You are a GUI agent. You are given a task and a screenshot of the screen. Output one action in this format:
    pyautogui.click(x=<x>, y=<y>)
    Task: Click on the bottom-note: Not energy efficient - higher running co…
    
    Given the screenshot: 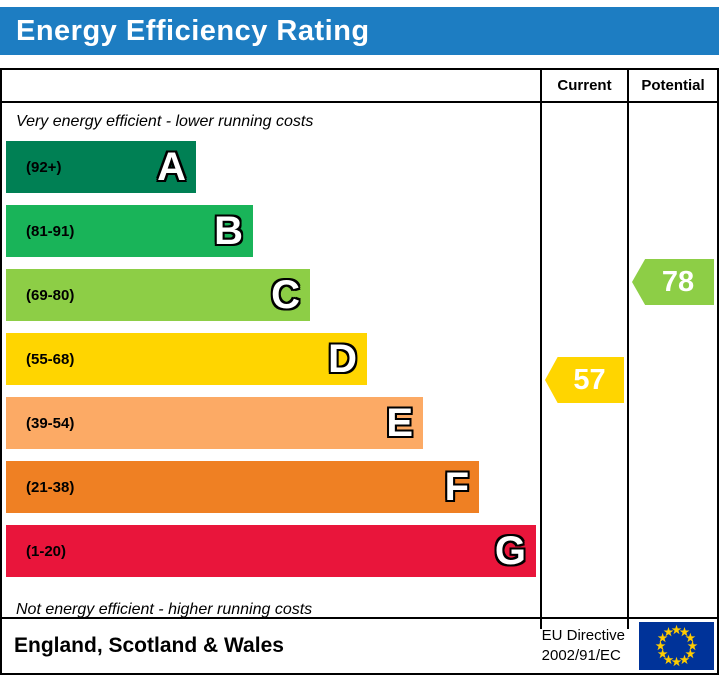 What is the action you would take?
    pyautogui.click(x=164, y=609)
    